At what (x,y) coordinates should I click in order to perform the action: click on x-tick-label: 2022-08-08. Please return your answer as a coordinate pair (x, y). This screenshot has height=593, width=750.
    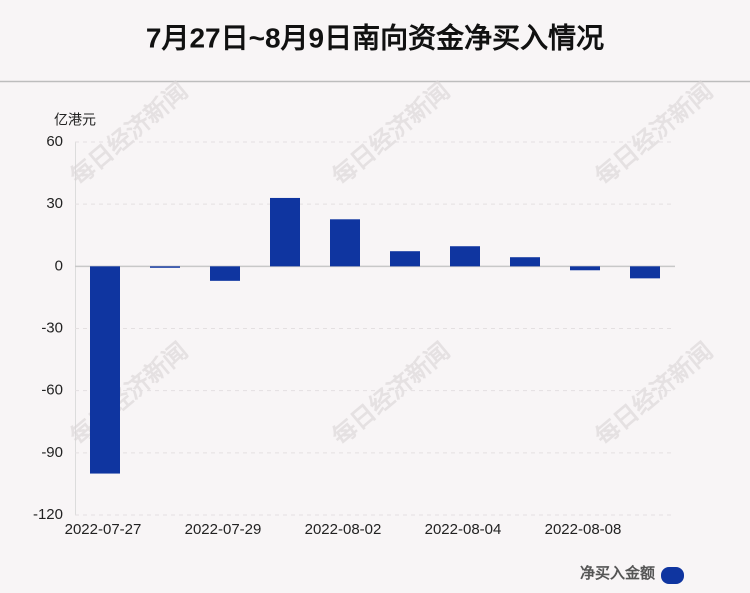
    Looking at the image, I should click on (583, 529).